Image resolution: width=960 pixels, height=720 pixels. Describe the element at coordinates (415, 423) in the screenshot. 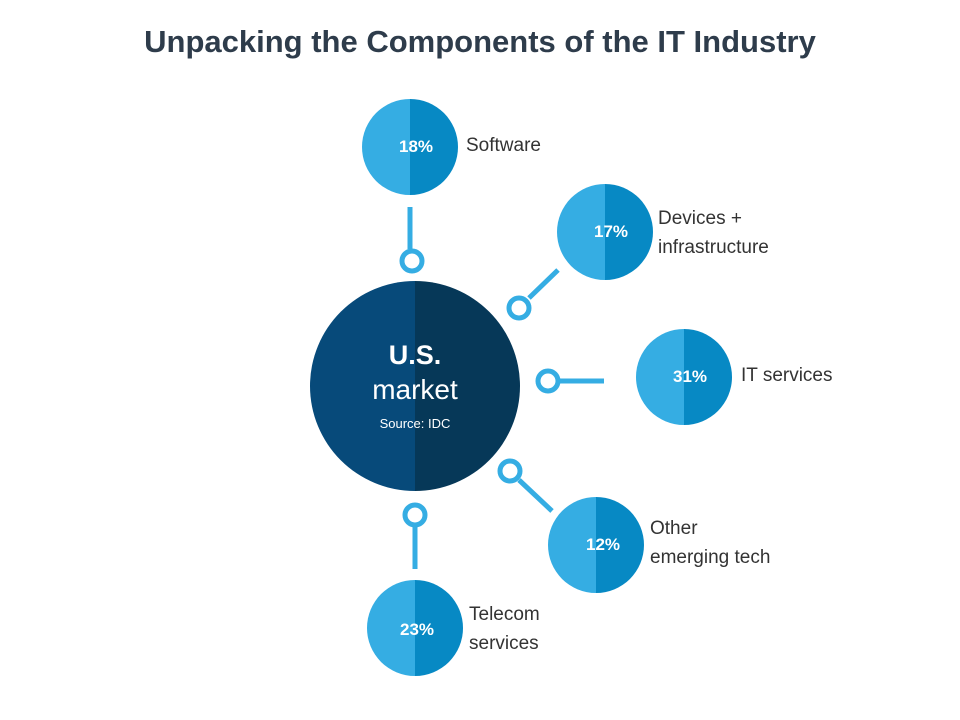

I see `hub-source: Source: IDC` at that location.